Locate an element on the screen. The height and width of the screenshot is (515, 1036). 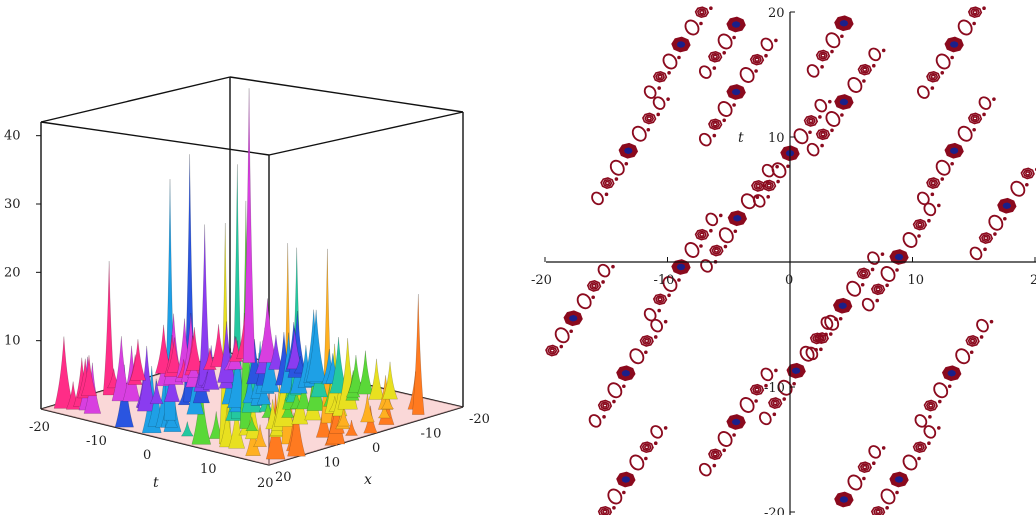
surface-x-axis-label: x is located at coordinates (368, 480).